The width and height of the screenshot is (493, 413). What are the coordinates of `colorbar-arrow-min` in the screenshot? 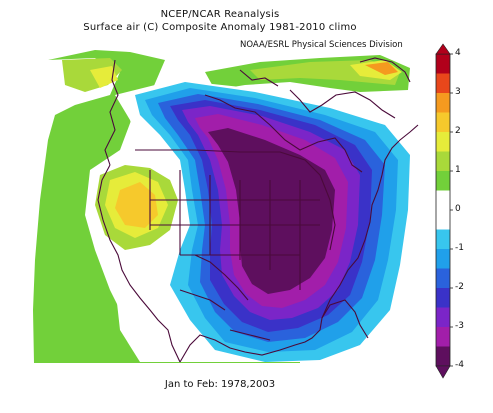 It's located at (443, 372).